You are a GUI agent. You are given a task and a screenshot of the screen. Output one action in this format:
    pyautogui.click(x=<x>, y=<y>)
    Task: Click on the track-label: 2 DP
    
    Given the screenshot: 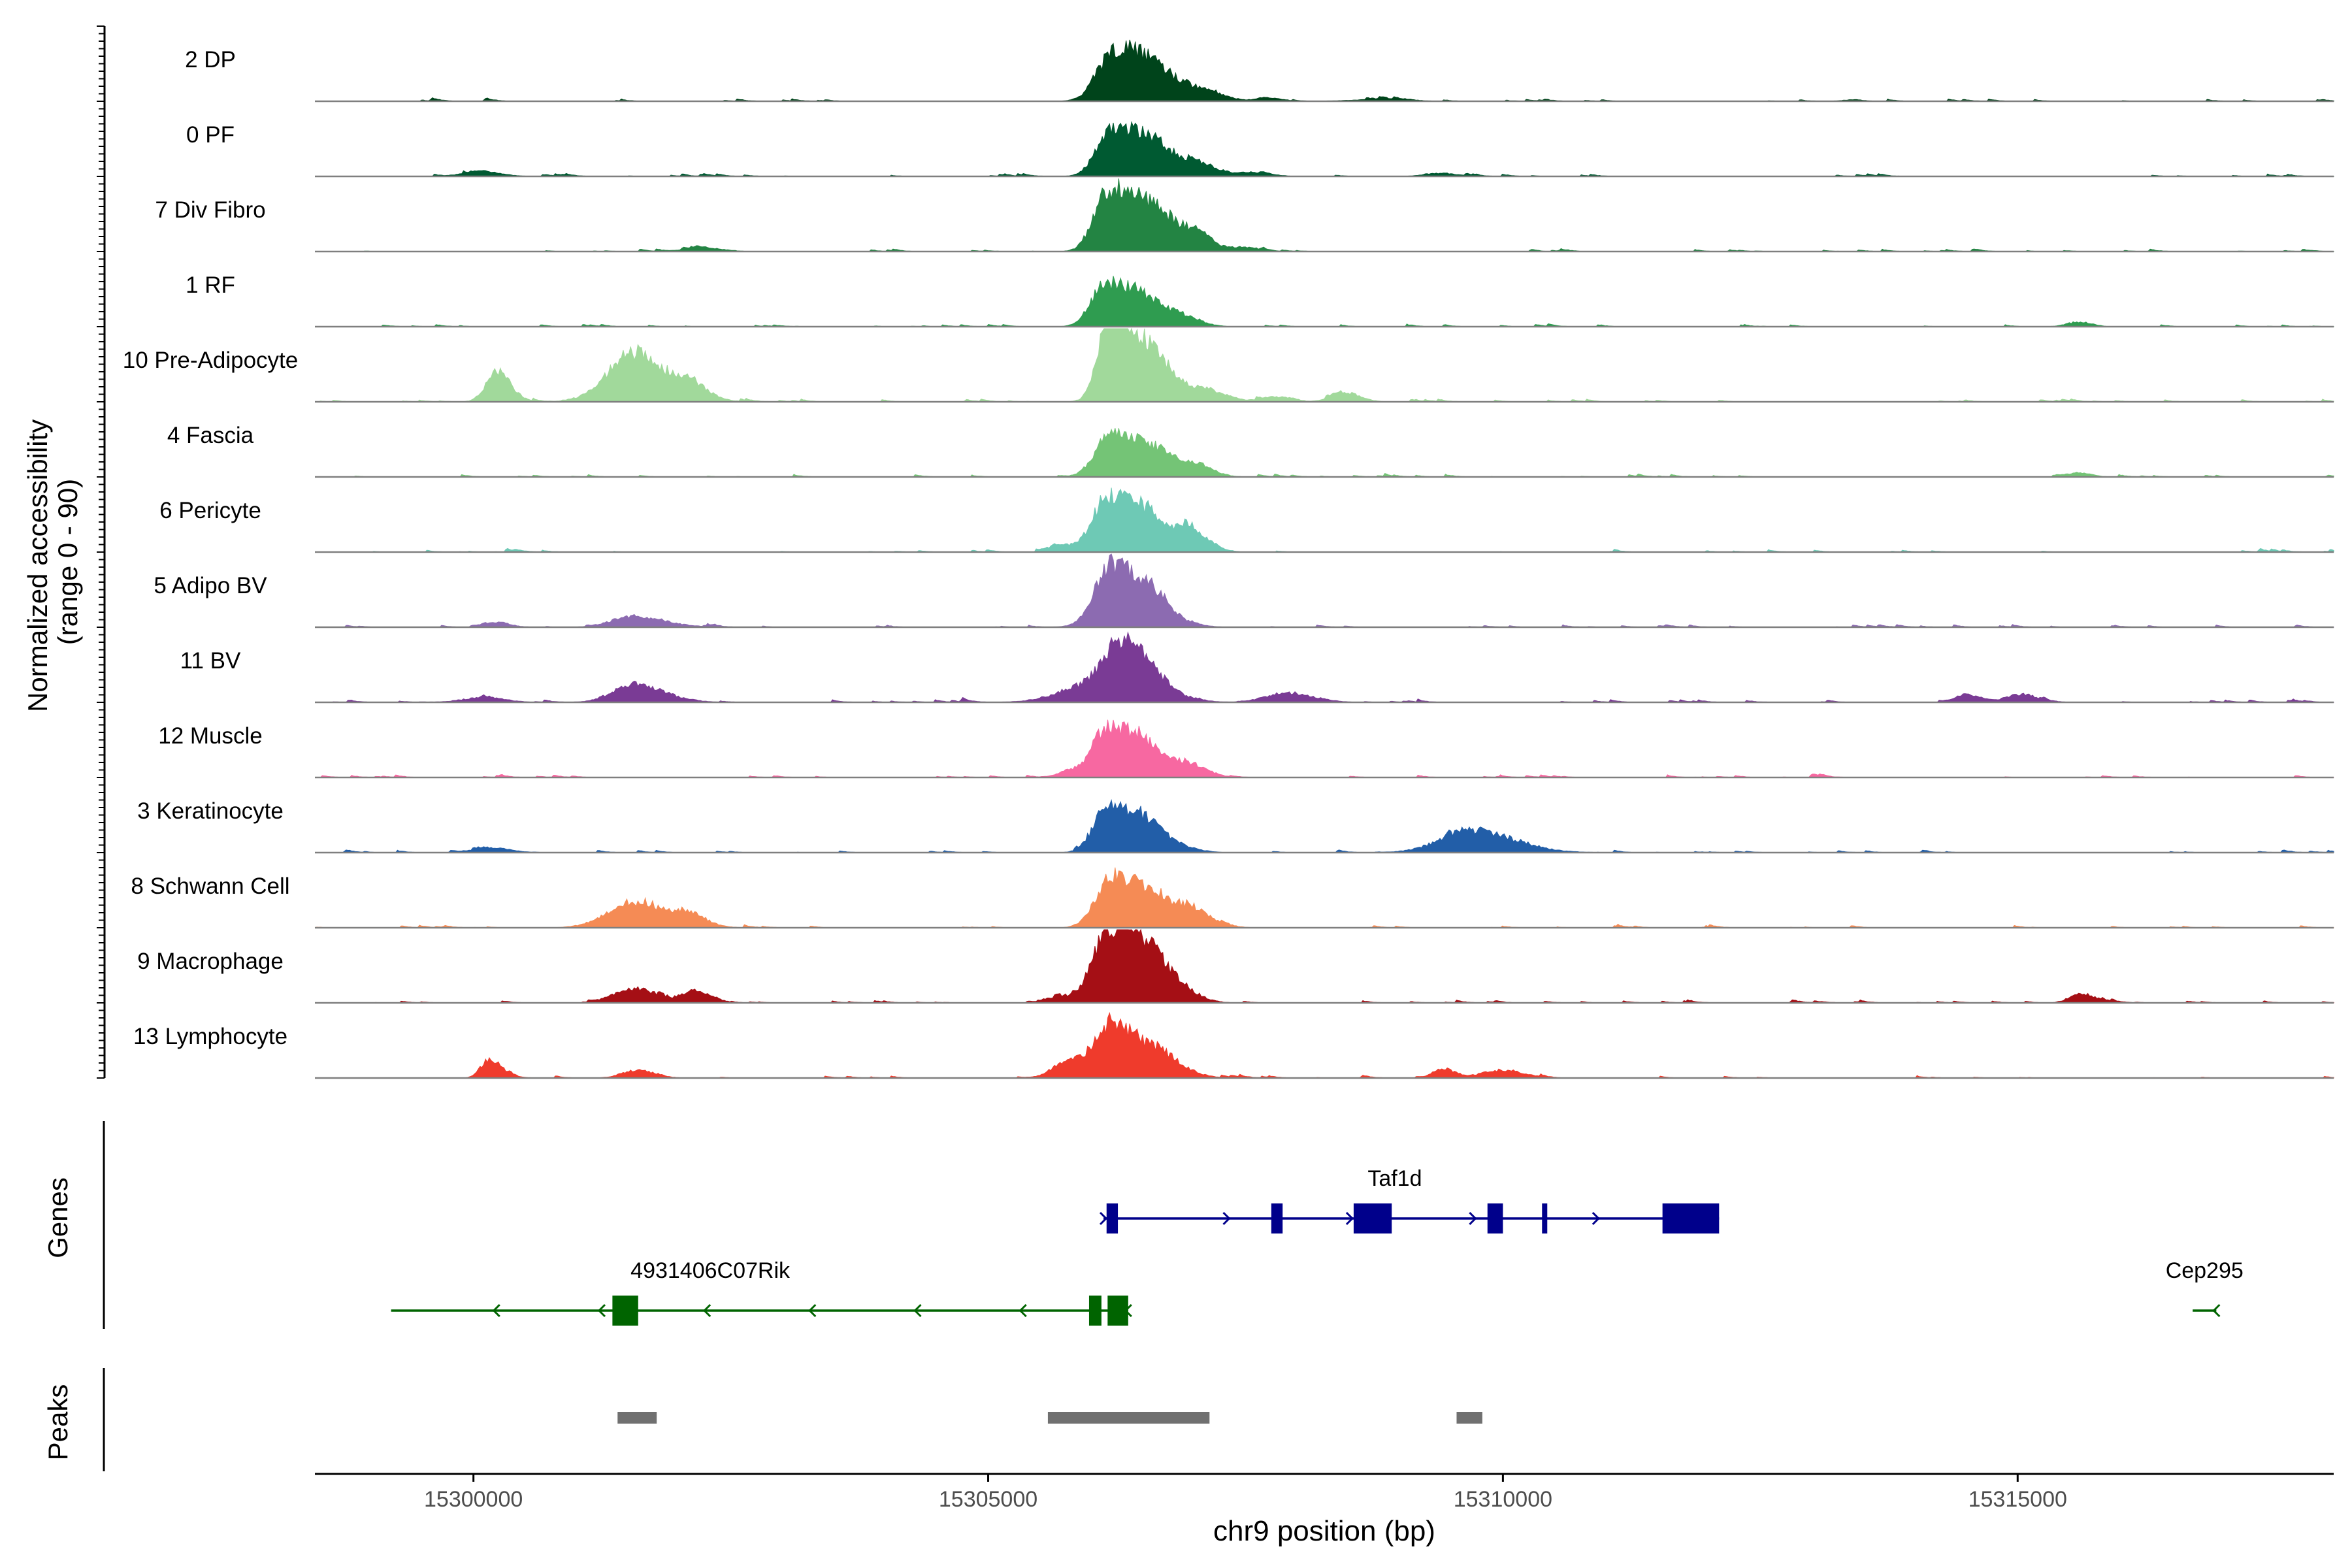 What is the action you would take?
    pyautogui.click(x=210, y=60)
    